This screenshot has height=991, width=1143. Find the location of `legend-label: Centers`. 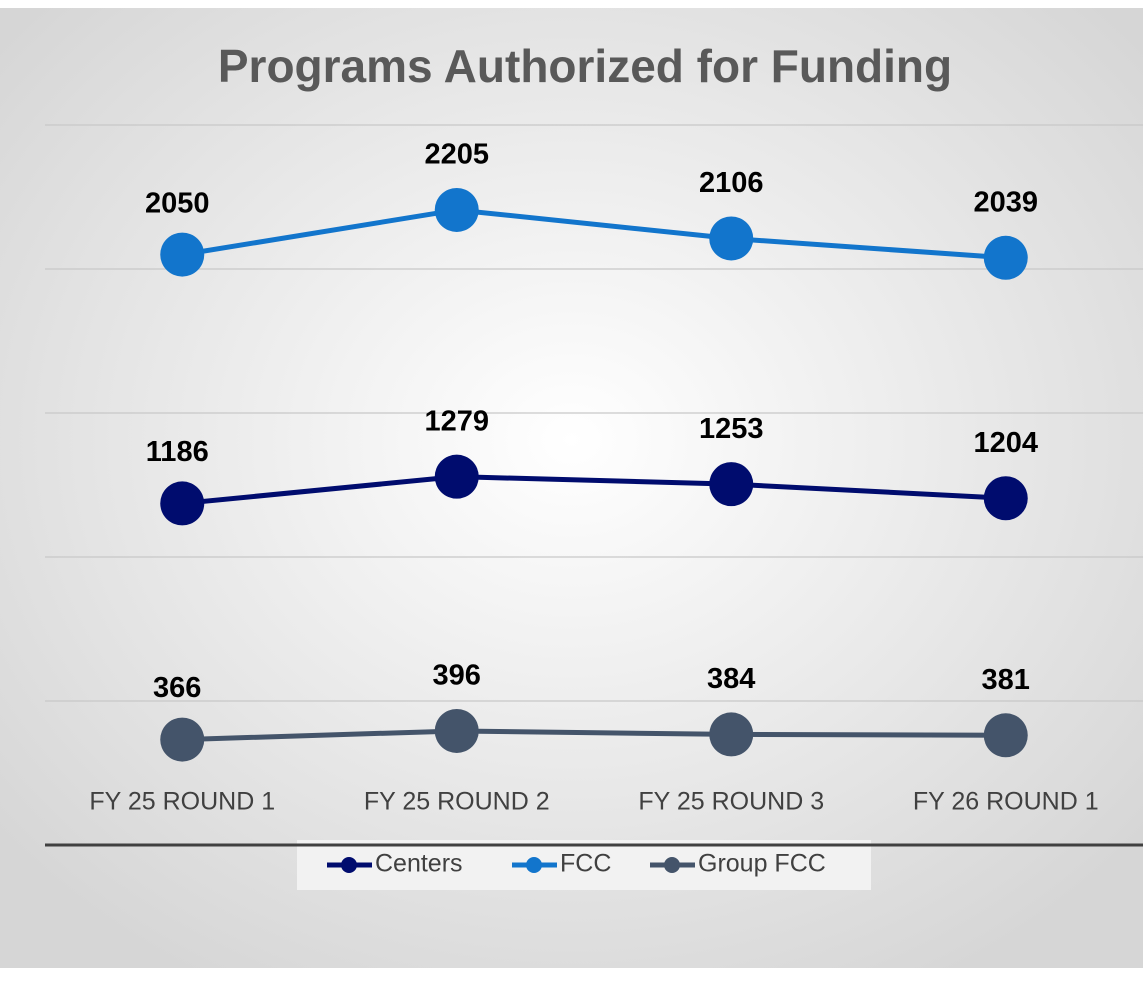

legend-label: Centers is located at coordinates (419, 864).